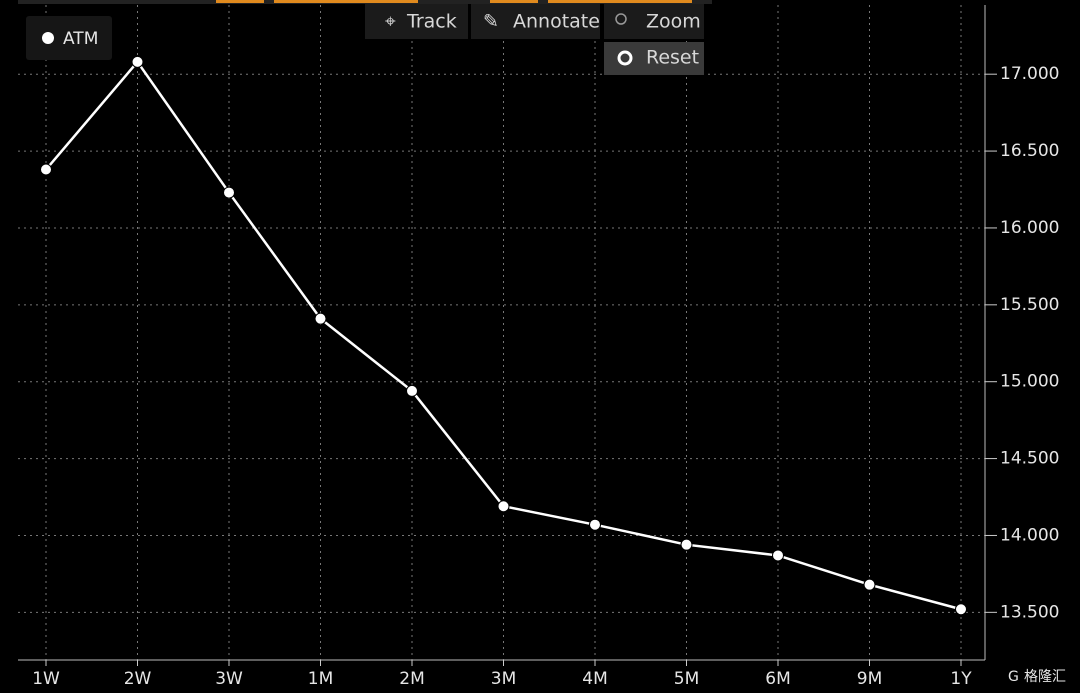  I want to click on legend, so click(69, 38).